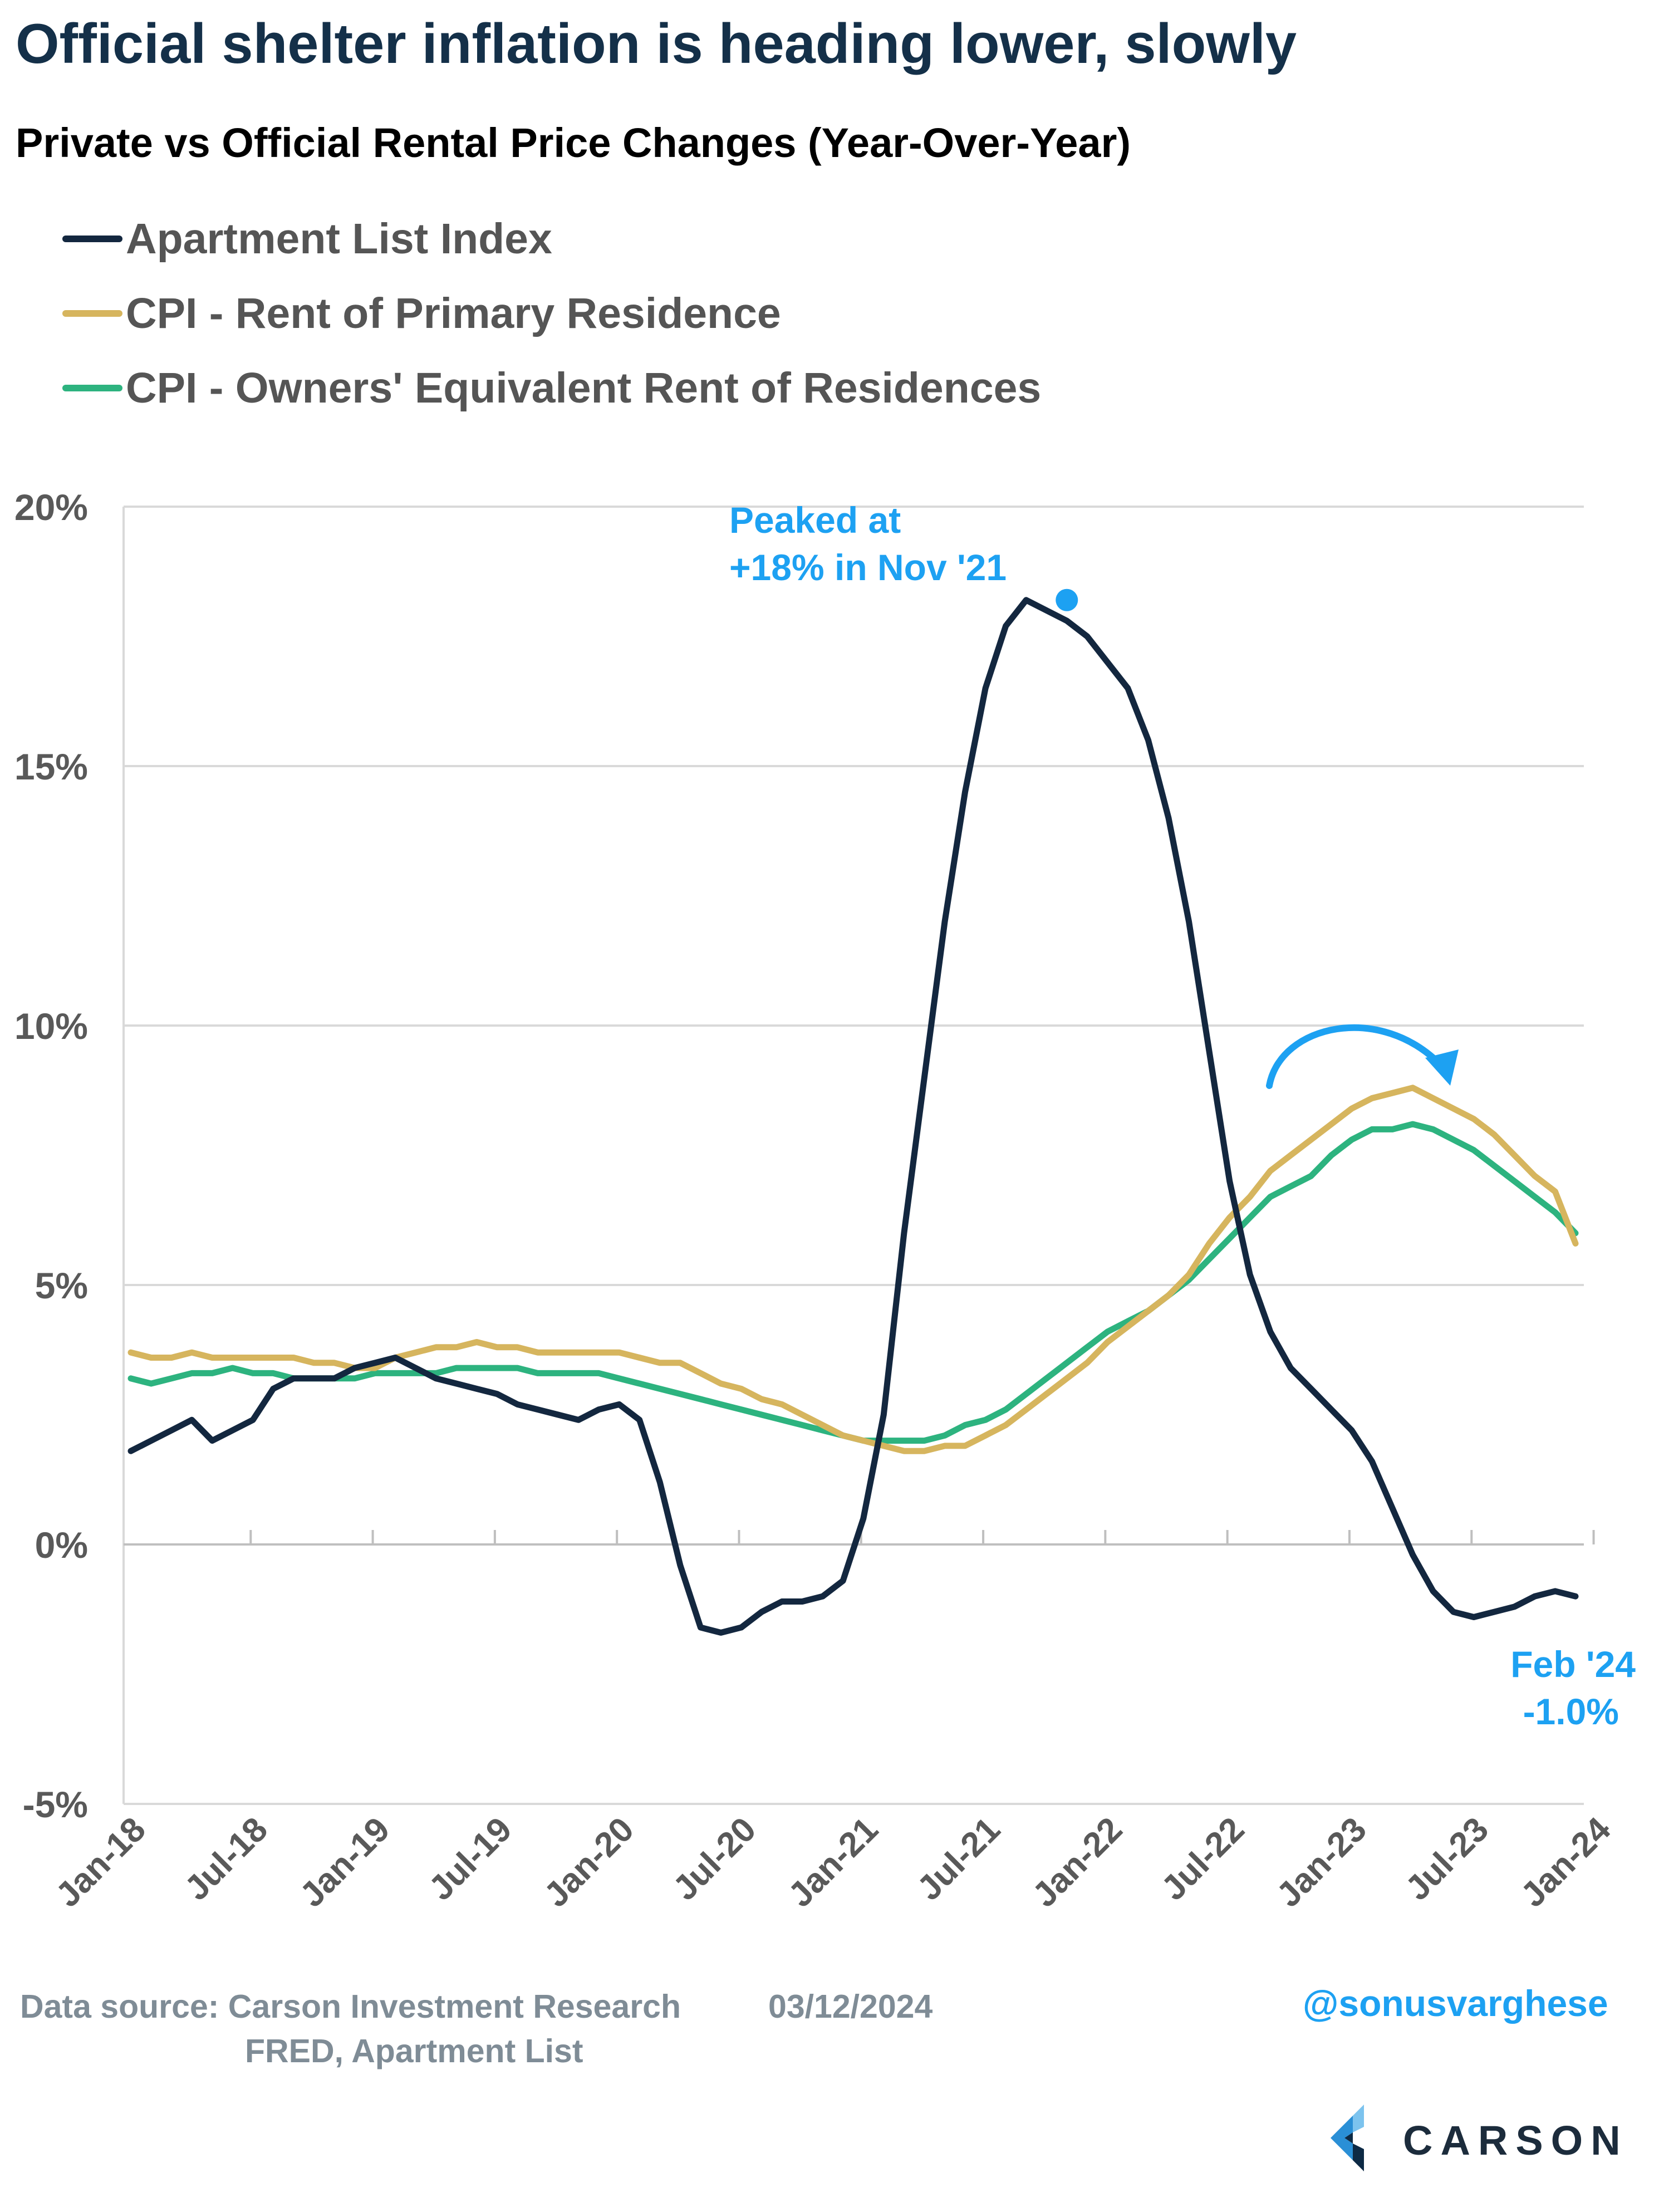 The height and width of the screenshot is (2212, 1654). Describe the element at coordinates (853, 1282) in the screenshot. I see `series-line-cpi-oer` at that location.